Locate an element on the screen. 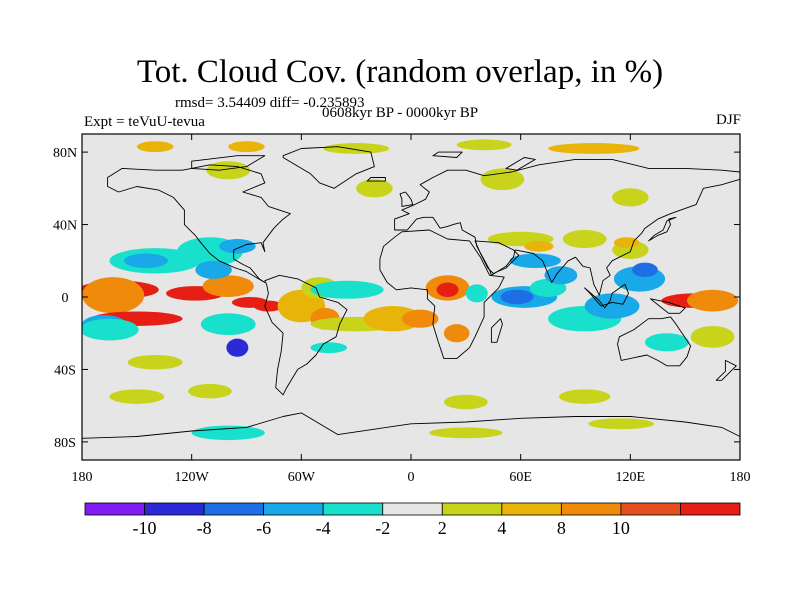  coastline-australia is located at coordinates (654, 341).